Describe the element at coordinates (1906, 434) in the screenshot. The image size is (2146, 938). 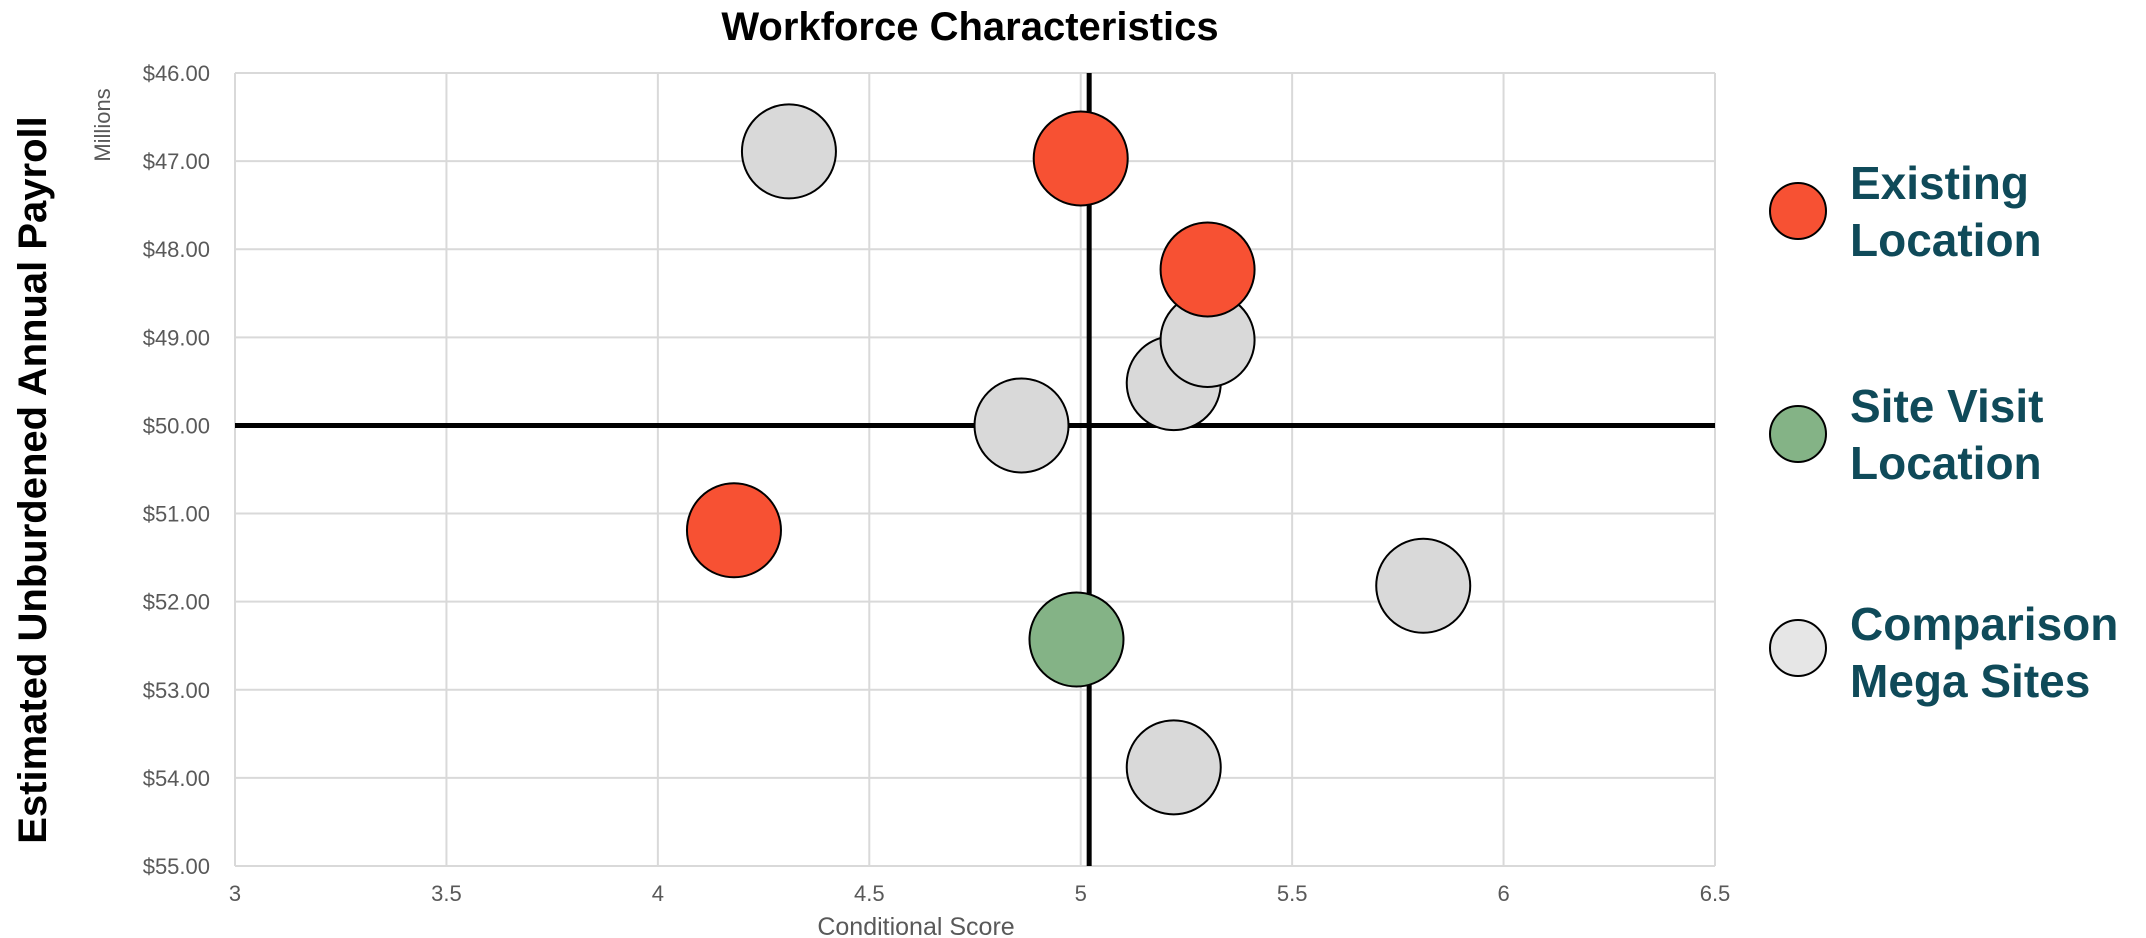
I see `legend-item-site-visit-location: Site Visit Location` at that location.